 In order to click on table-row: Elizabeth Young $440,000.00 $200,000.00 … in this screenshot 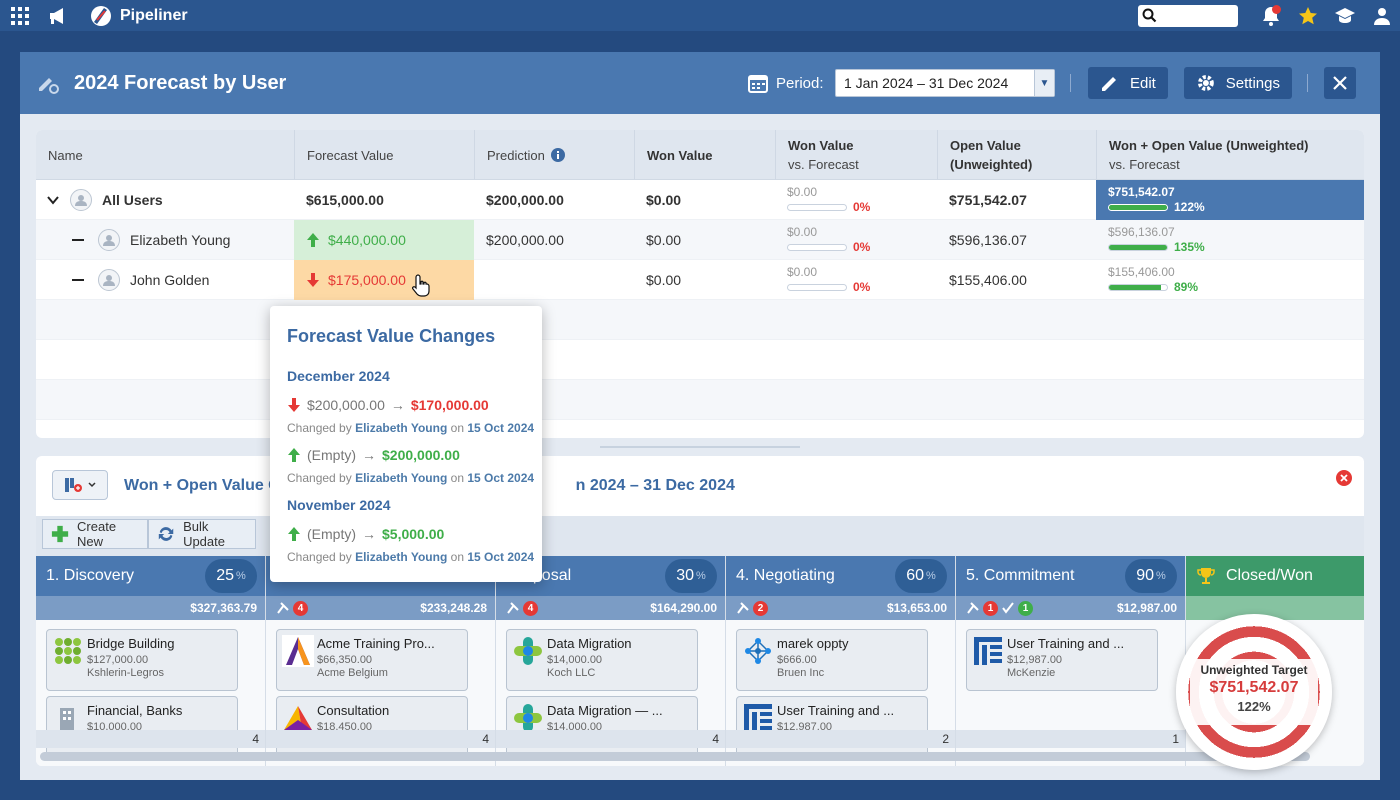, I will do `click(700, 240)`.